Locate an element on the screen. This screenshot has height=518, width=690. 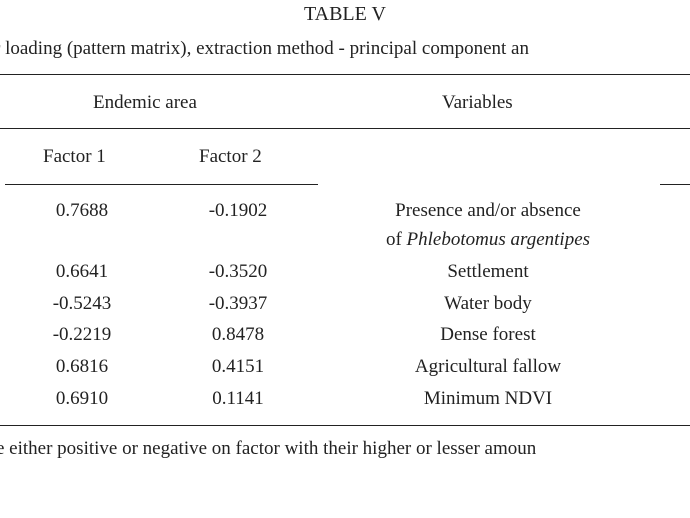
factor-rule is located at coordinates (161, 184).